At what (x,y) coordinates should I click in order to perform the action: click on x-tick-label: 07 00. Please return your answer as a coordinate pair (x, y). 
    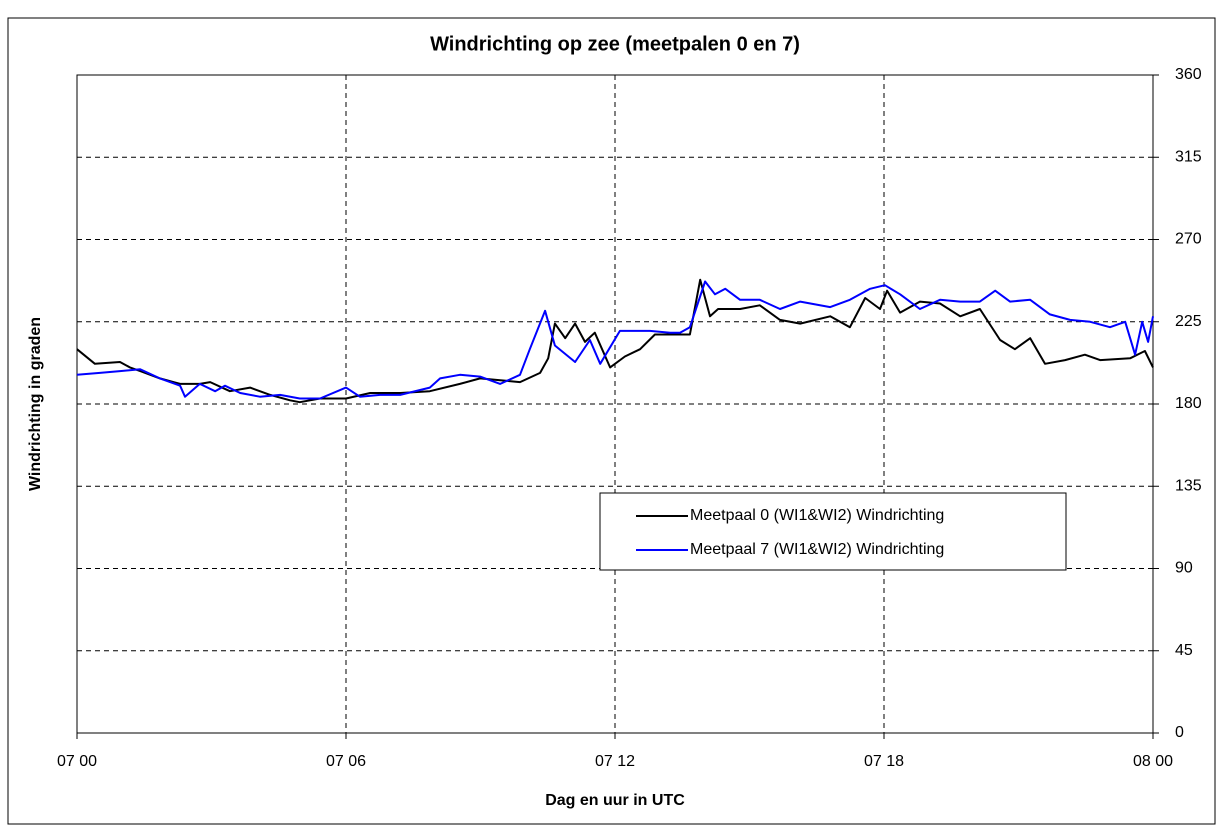
    Looking at the image, I should click on (77, 761).